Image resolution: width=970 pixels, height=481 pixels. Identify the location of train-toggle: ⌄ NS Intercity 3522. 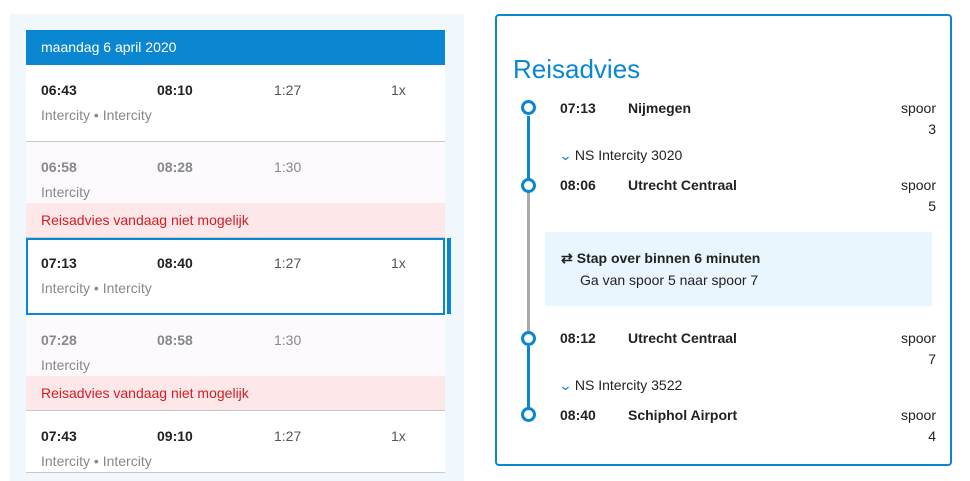
(620, 385).